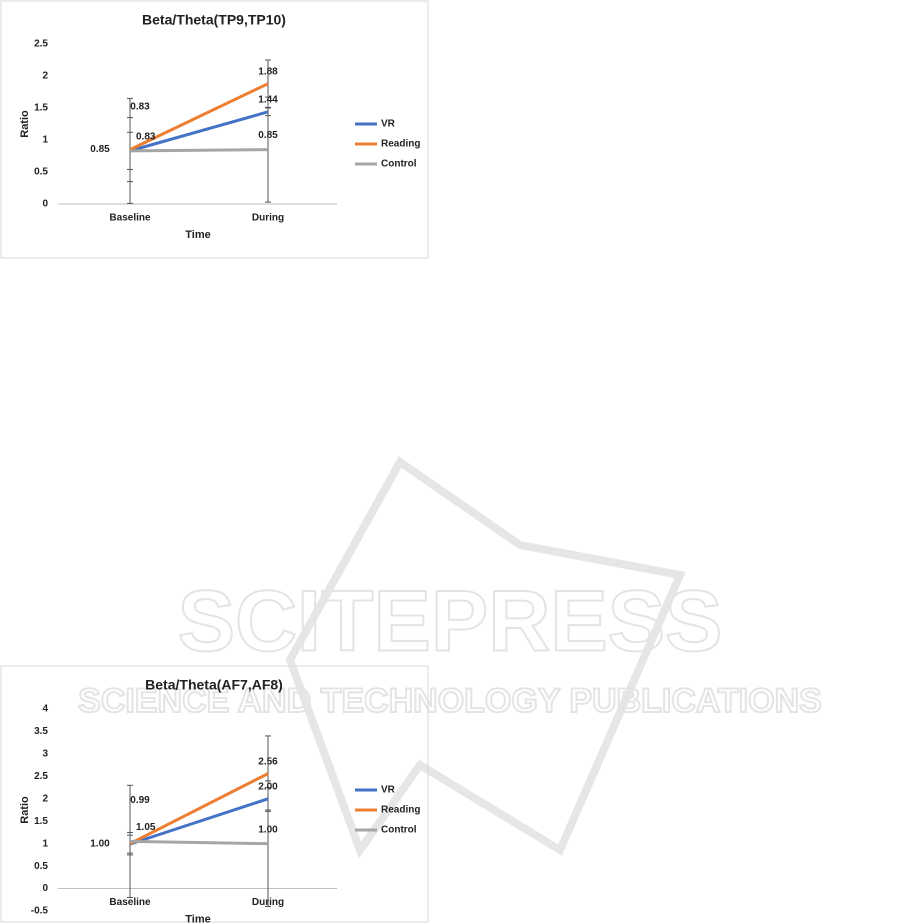 The width and height of the screenshot is (901, 924). I want to click on y-tick-label: 3, so click(45, 754).